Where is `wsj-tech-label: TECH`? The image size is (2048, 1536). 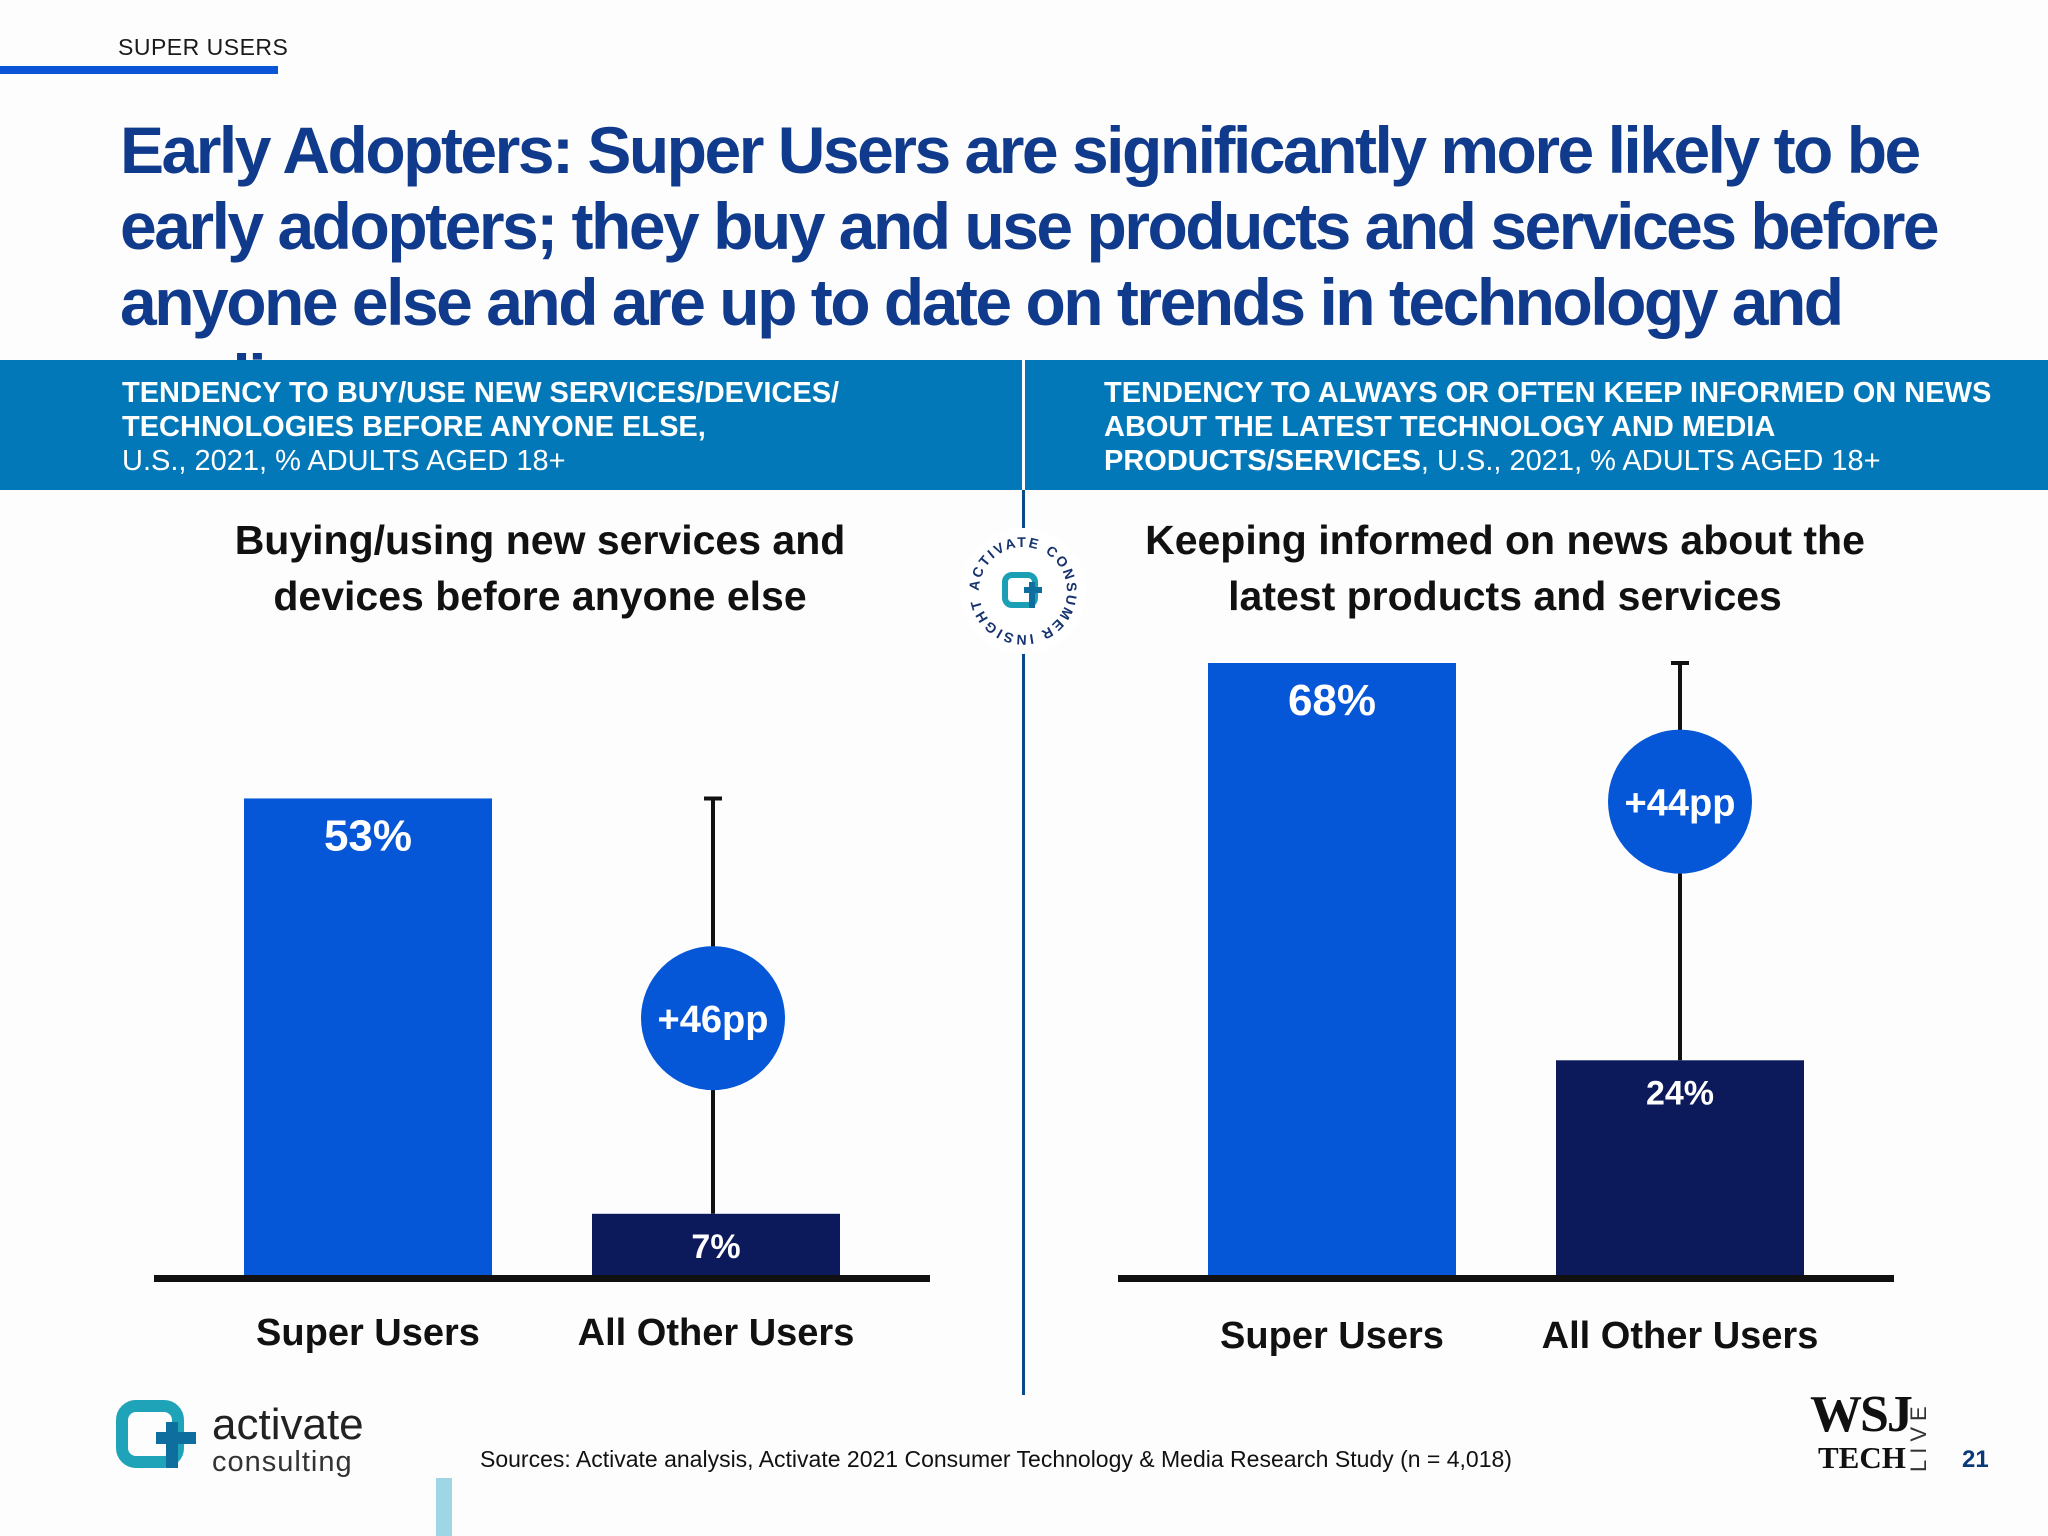
wsj-tech-label: TECH is located at coordinates (1862, 1457).